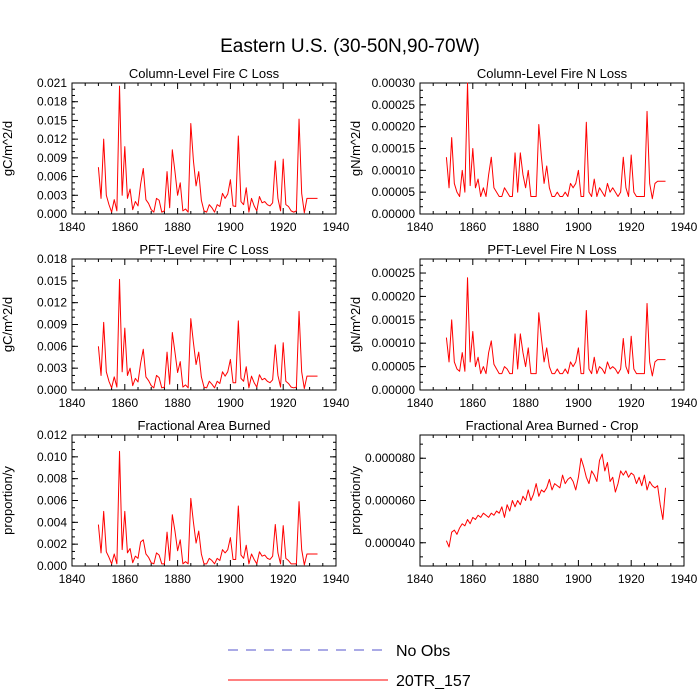 The height and width of the screenshot is (700, 700). Describe the element at coordinates (52, 457) in the screenshot. I see `y-tick-label: 0.010` at that location.